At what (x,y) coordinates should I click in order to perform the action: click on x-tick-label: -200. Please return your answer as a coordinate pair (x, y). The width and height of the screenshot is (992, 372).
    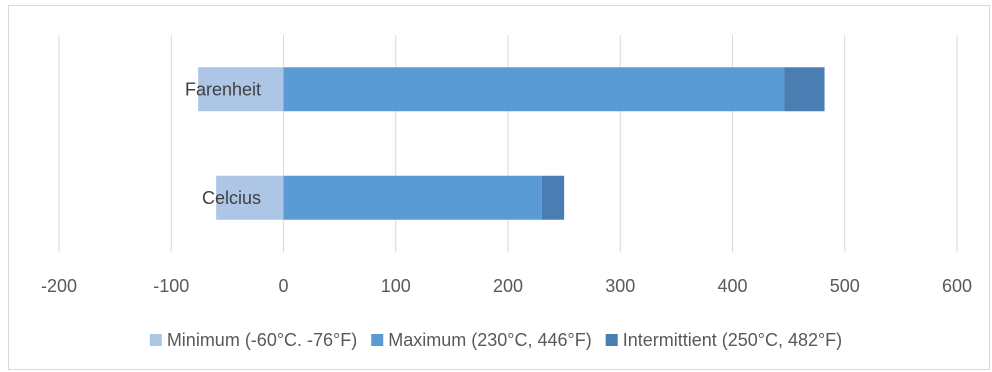
    Looking at the image, I should click on (59, 286).